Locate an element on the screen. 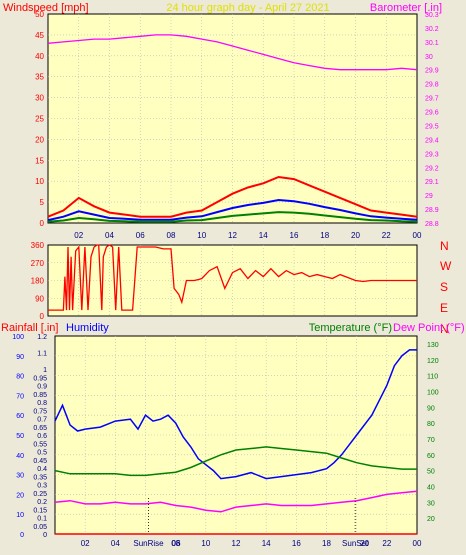 This screenshot has height=555, width=466. y-tick-label-rainfall: 0.5 is located at coordinates (42, 453).